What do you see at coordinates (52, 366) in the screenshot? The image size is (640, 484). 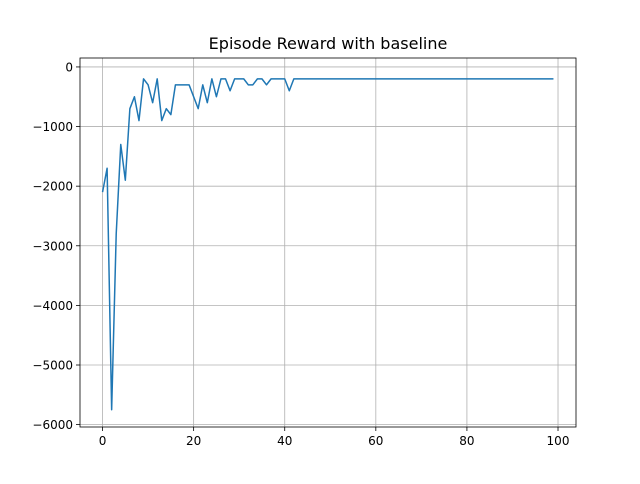 I see `y-tick-label: −5000` at bounding box center [52, 366].